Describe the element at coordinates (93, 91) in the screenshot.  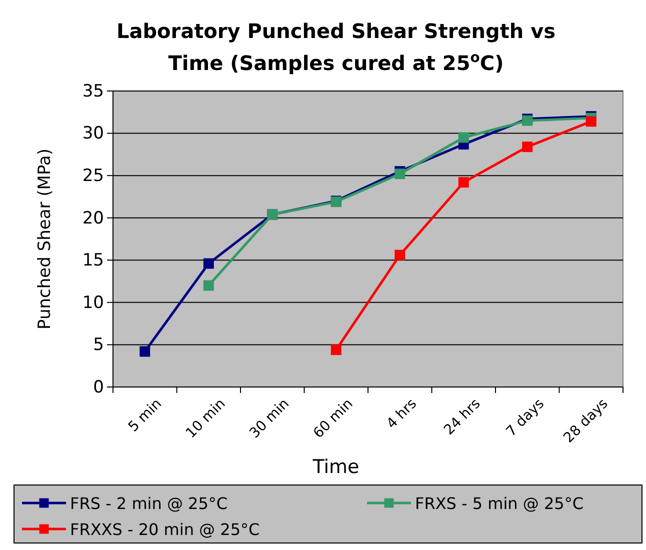
I see `y-tick-label: 35` at that location.